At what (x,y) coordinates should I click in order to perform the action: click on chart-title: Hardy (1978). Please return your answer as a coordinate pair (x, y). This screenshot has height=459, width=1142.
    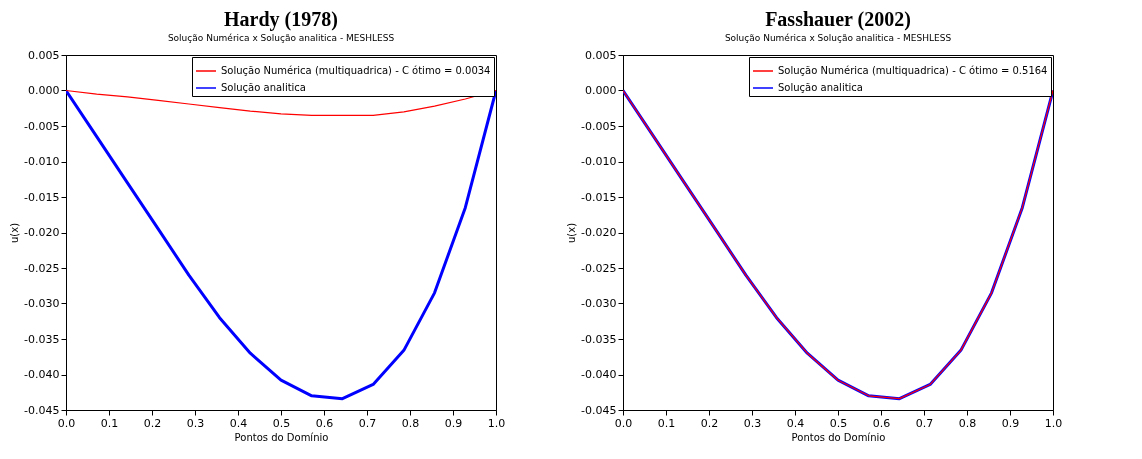
    Looking at the image, I should click on (281, 19).